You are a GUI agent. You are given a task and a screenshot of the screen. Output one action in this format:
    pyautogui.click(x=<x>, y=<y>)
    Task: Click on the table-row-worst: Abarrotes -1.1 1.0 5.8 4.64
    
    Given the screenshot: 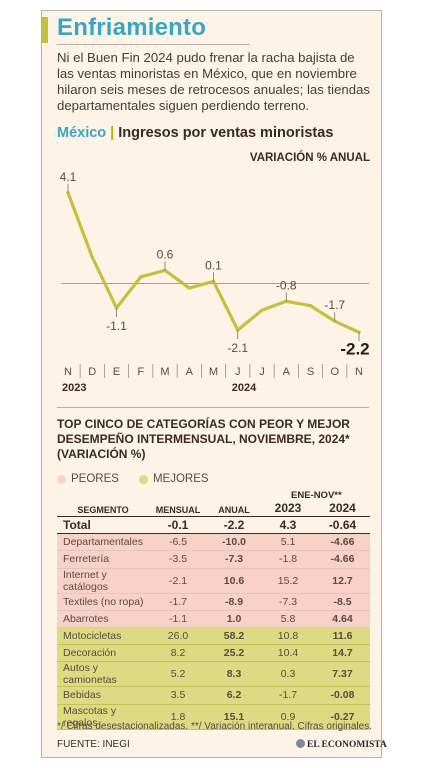 What is the action you would take?
    pyautogui.click(x=213, y=619)
    